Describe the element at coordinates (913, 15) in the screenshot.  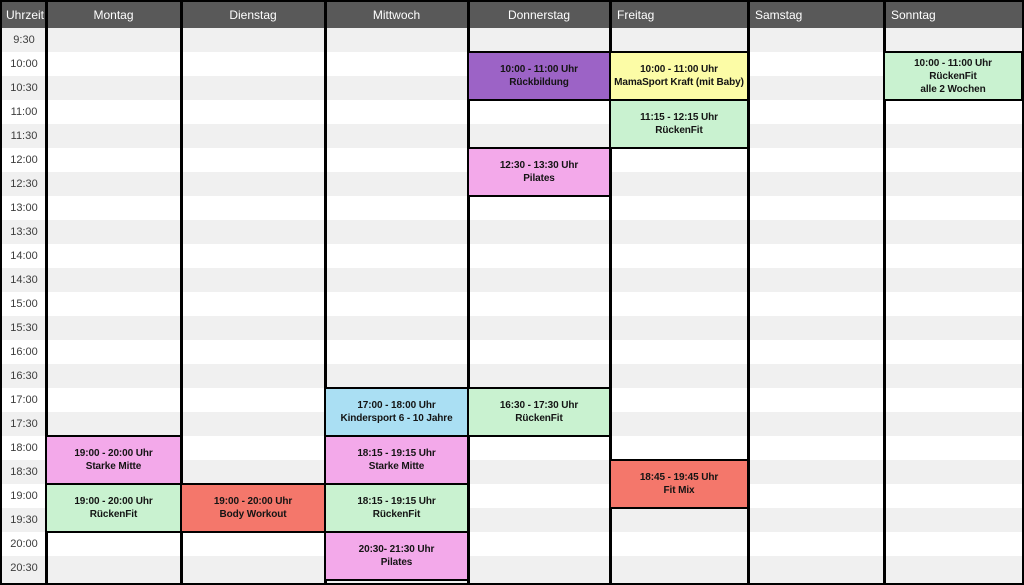
I see `day-header-sonntag: Sonntag` at that location.